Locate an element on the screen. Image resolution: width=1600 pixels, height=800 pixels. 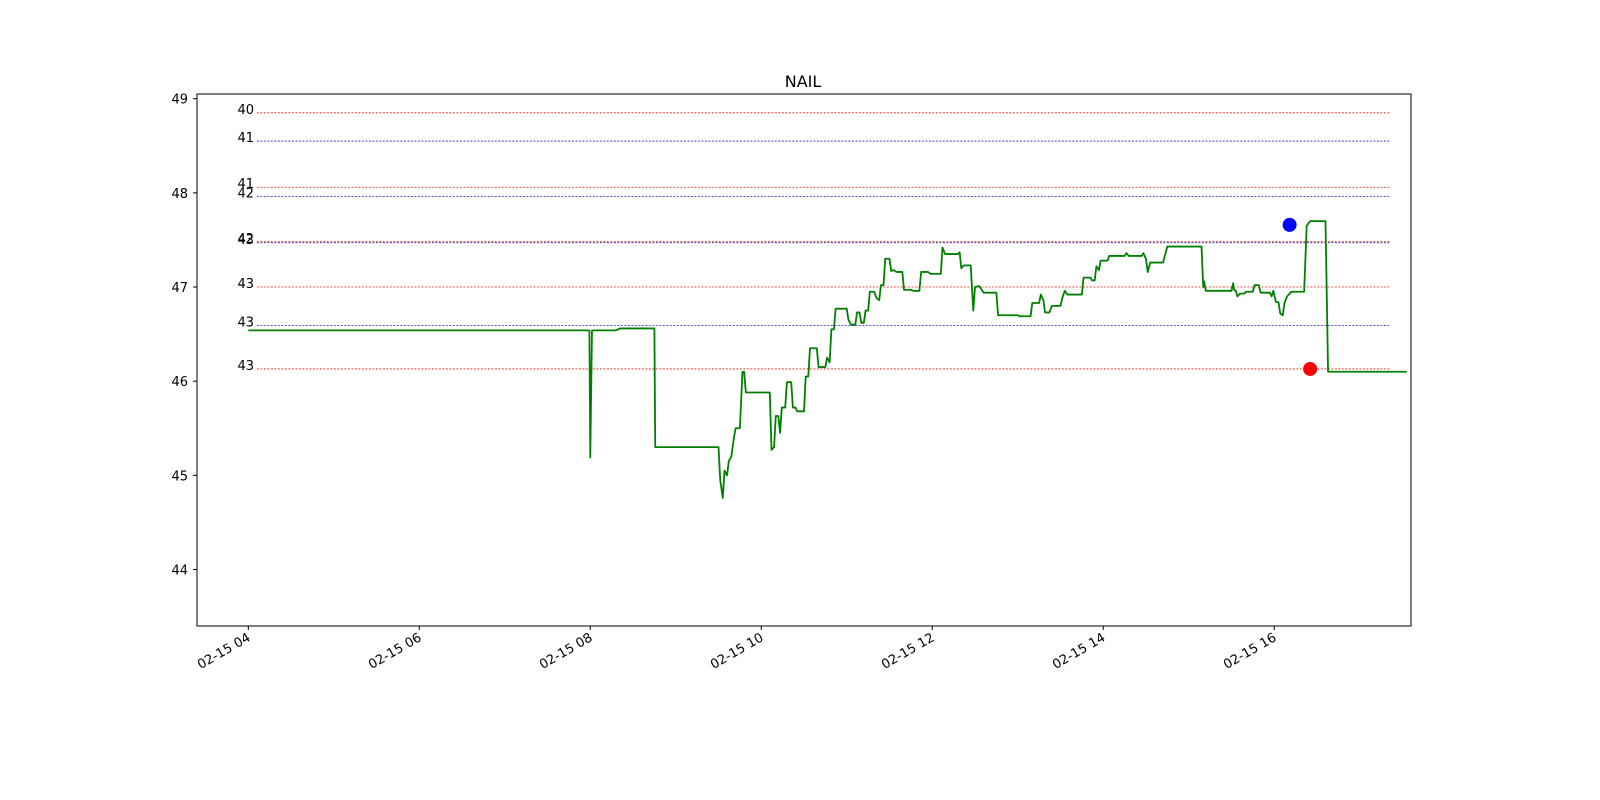
x-tick-label: 02-15 14 is located at coordinates (1079, 651).